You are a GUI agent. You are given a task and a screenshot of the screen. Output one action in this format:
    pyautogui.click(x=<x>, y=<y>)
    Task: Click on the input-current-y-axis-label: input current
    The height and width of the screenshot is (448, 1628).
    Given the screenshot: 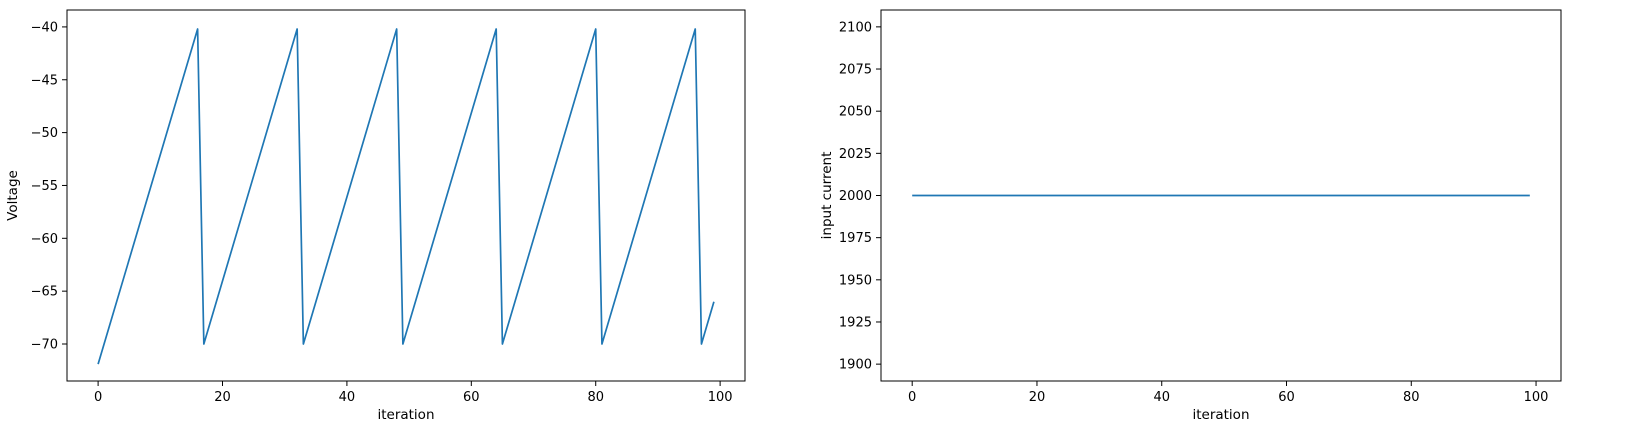 What is the action you would take?
    pyautogui.click(x=827, y=196)
    